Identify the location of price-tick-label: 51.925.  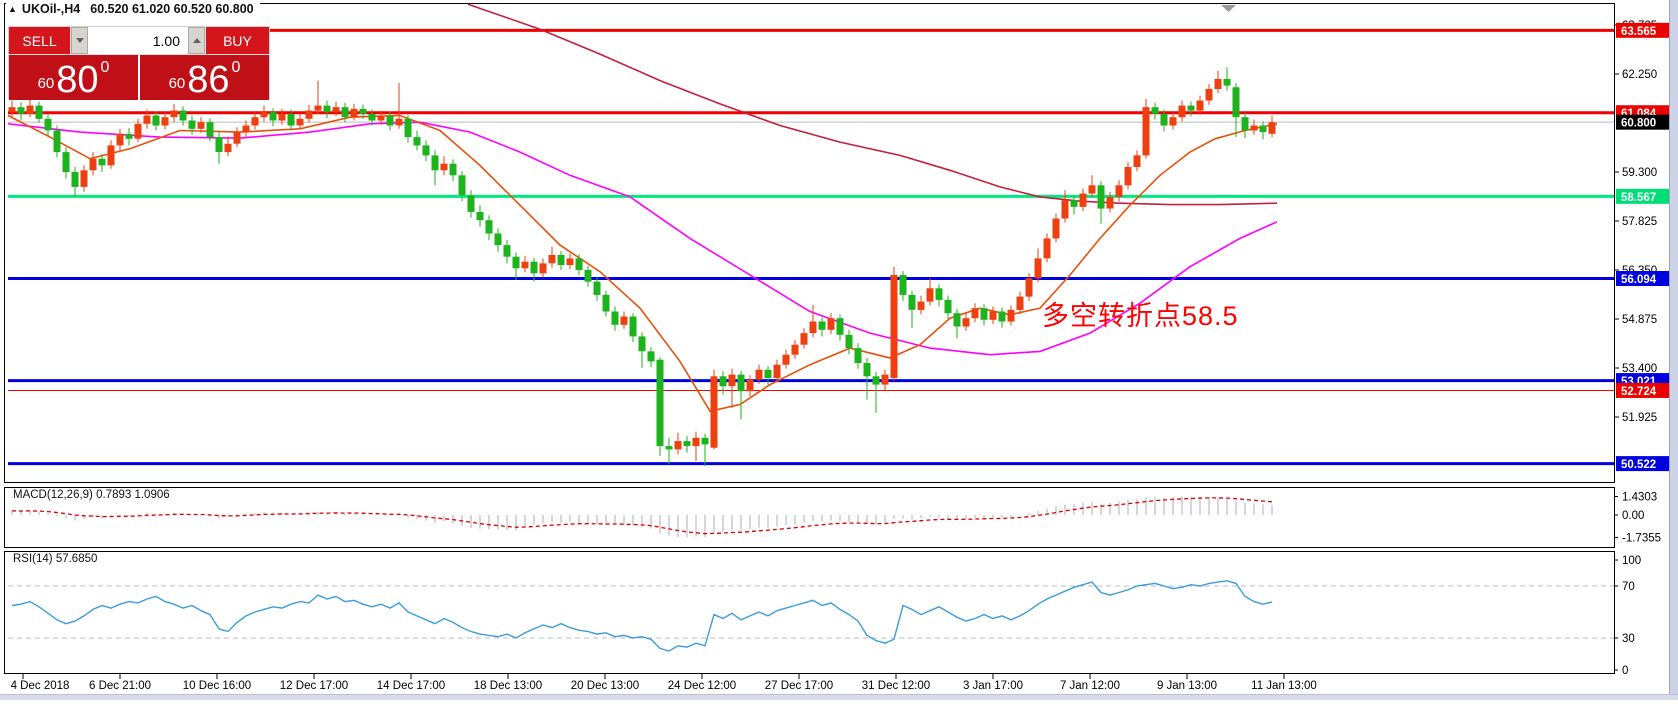
(1639, 418).